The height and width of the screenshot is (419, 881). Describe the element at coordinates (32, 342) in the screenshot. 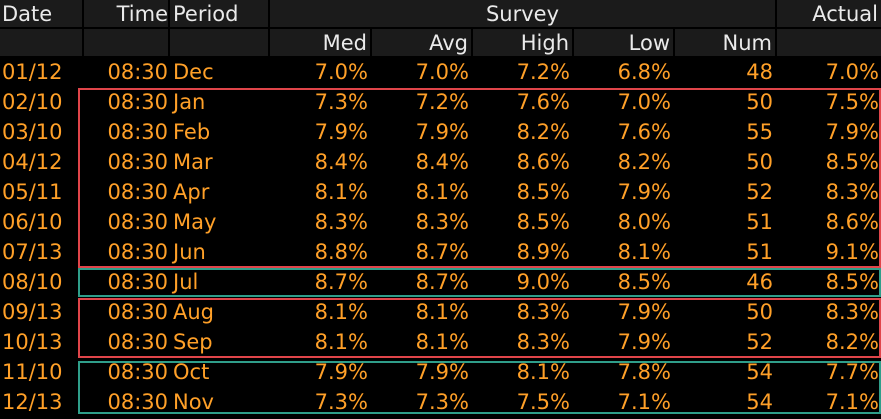

I see `cell-date: 10/13` at that location.